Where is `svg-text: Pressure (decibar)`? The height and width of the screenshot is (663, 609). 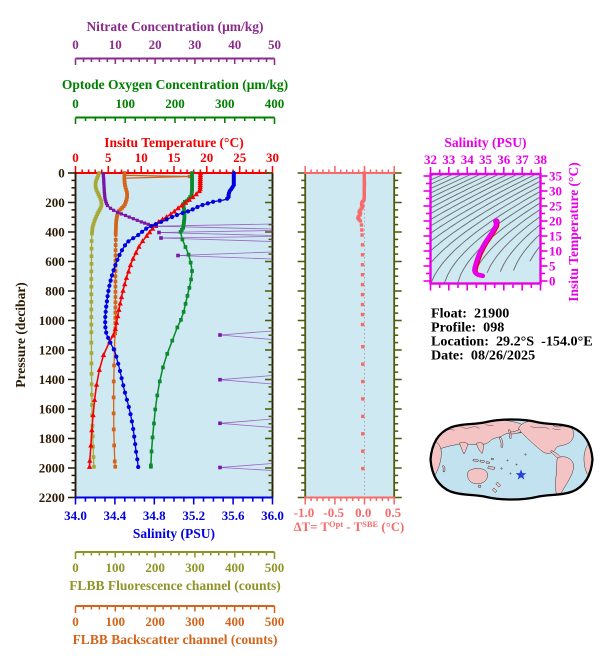
svg-text: Pressure (decibar) is located at coordinates (20, 335).